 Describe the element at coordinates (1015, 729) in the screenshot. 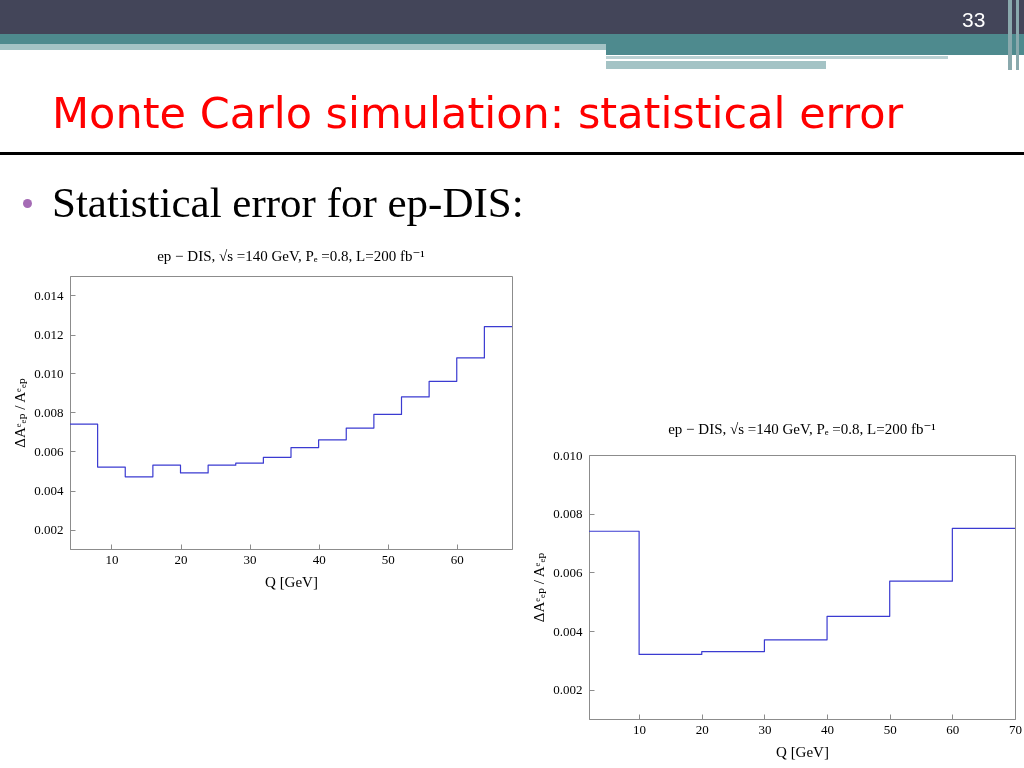

I see `x-tick-label: 70` at that location.